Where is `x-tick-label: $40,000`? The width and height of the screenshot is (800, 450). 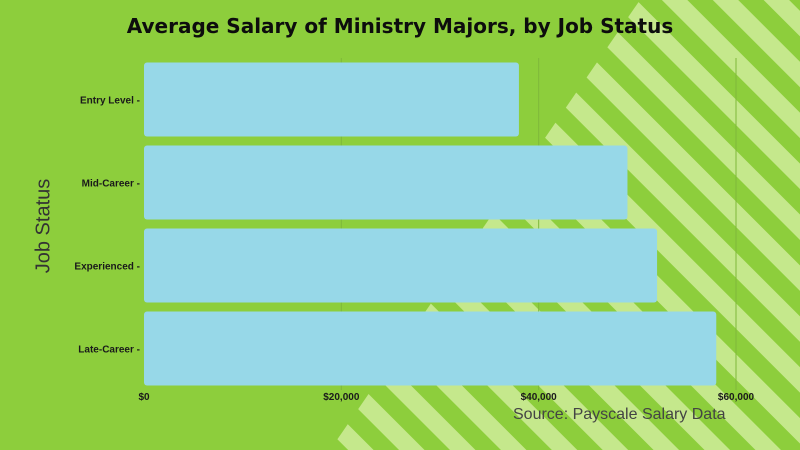
x-tick-label: $40,000 is located at coordinates (539, 397).